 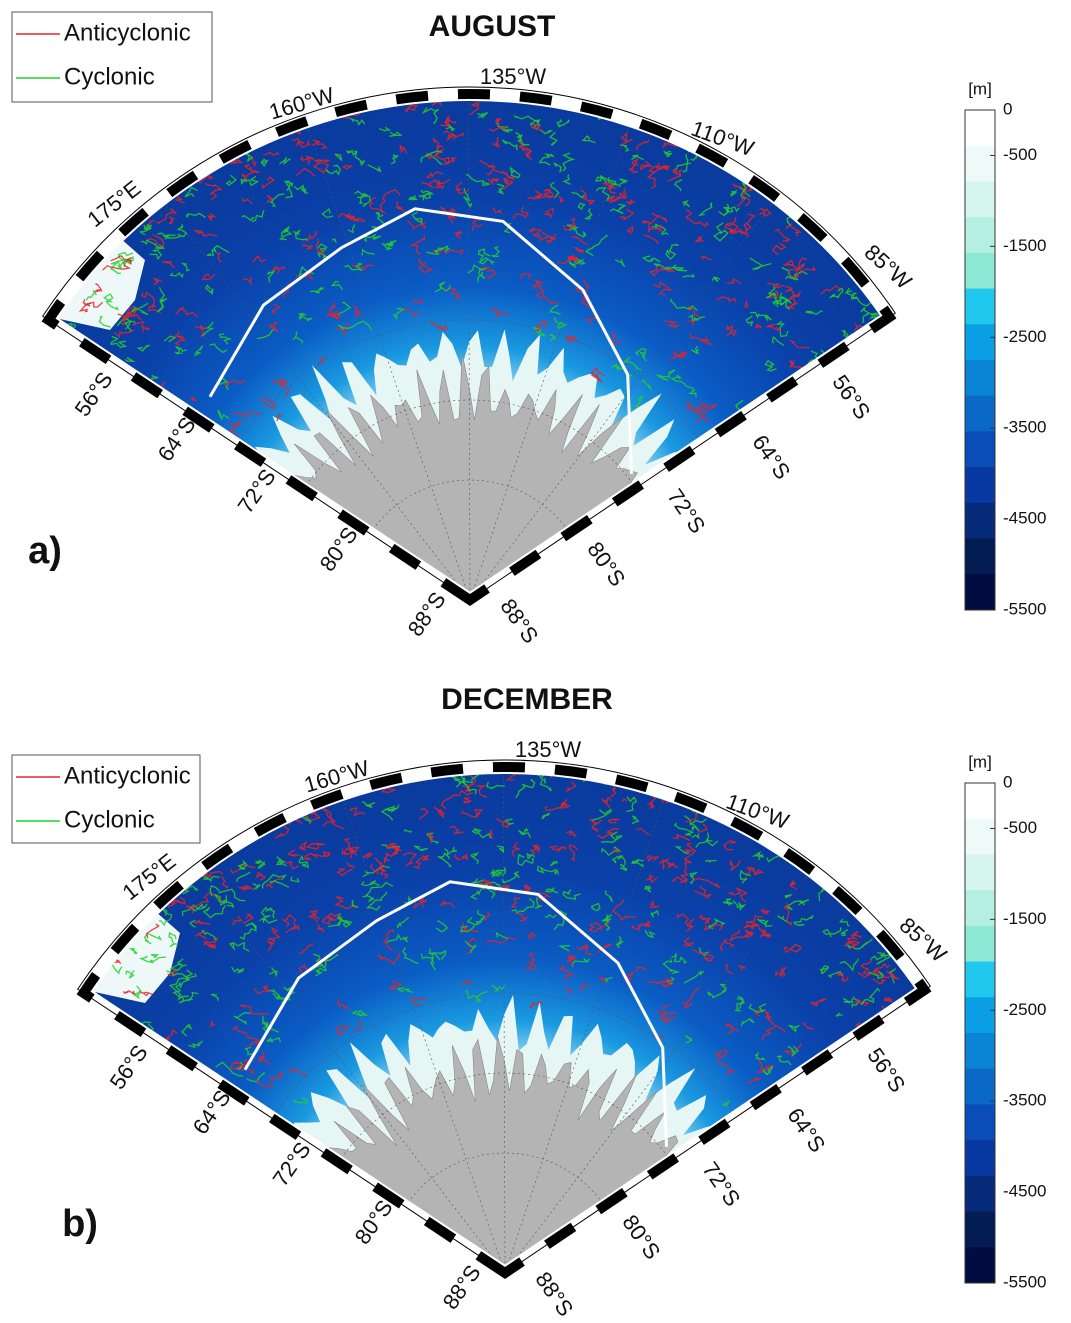 What do you see at coordinates (45, 551) in the screenshot?
I see `panel-label: a)` at bounding box center [45, 551].